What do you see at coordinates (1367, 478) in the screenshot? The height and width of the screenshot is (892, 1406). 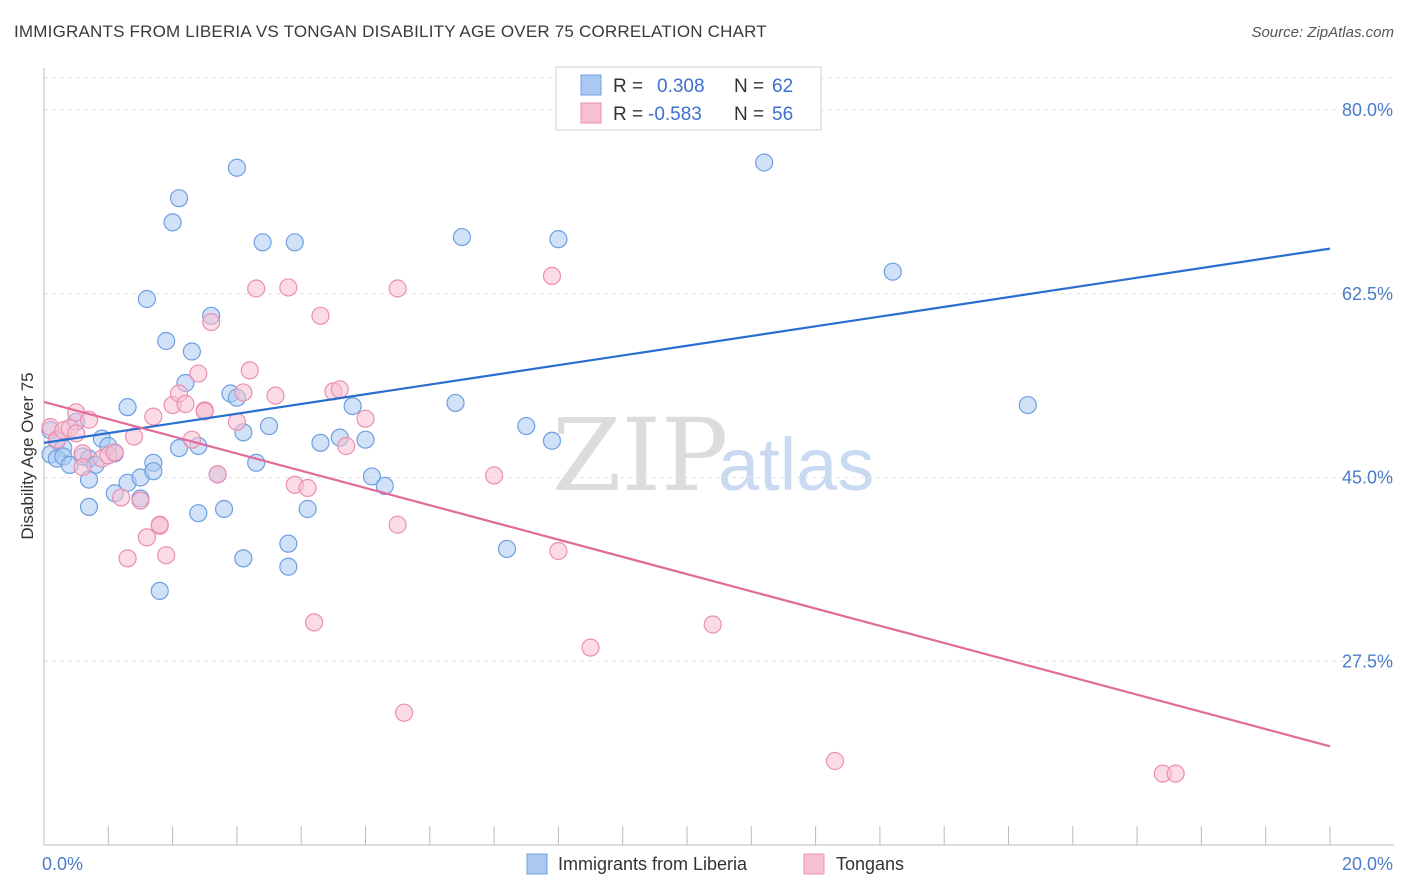 I see `y-tick-label: 45.0%` at bounding box center [1367, 478].